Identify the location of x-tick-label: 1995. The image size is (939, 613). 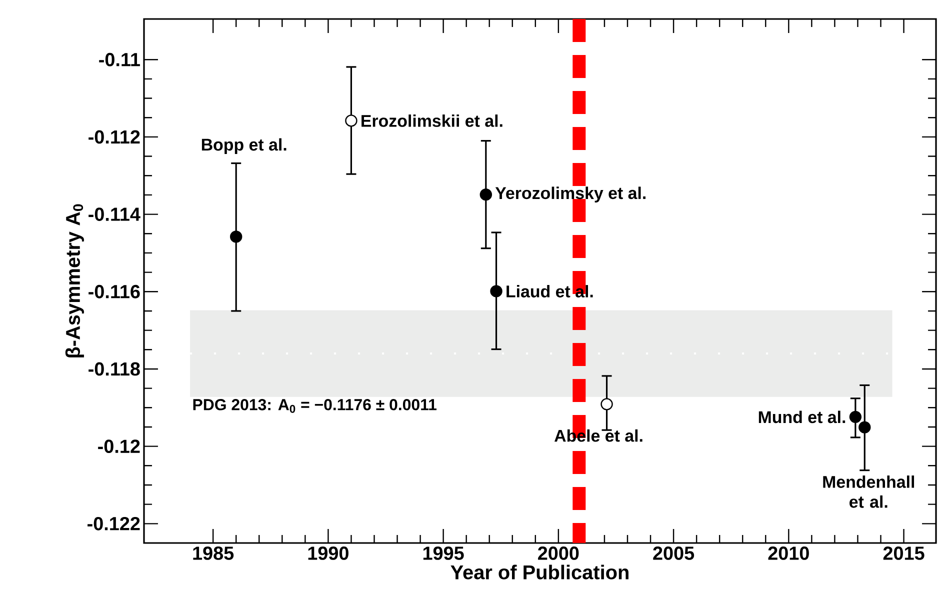
(443, 553).